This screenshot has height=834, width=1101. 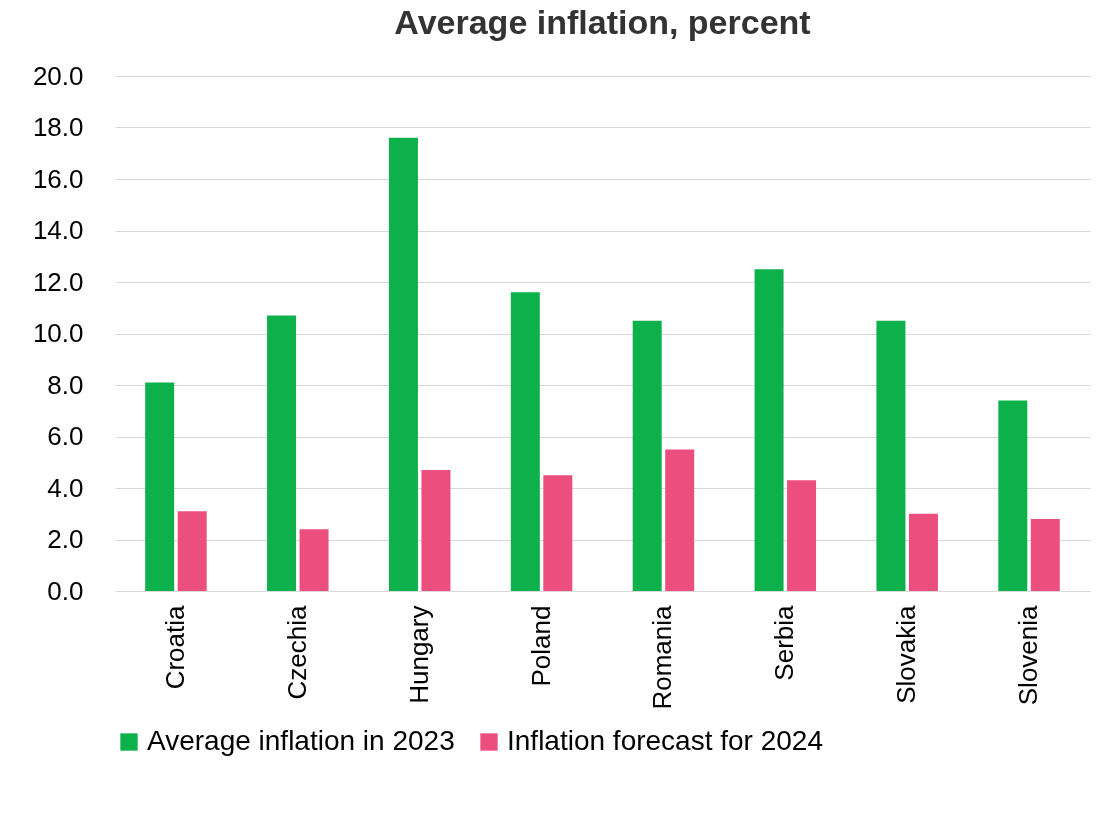 I want to click on legend-label: Inflation forecast for 2024, so click(x=665, y=740).